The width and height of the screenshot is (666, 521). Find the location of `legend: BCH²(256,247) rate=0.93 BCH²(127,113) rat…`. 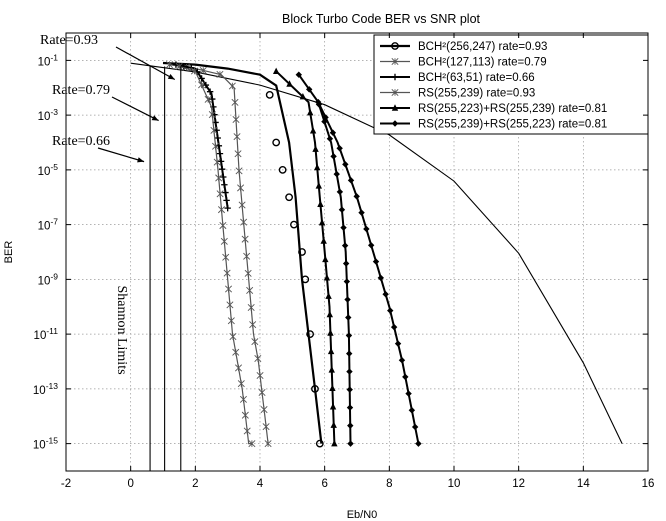

legend: BCH²(256,247) rate=0.93 BCH²(127,113) rat… is located at coordinates (511, 84).